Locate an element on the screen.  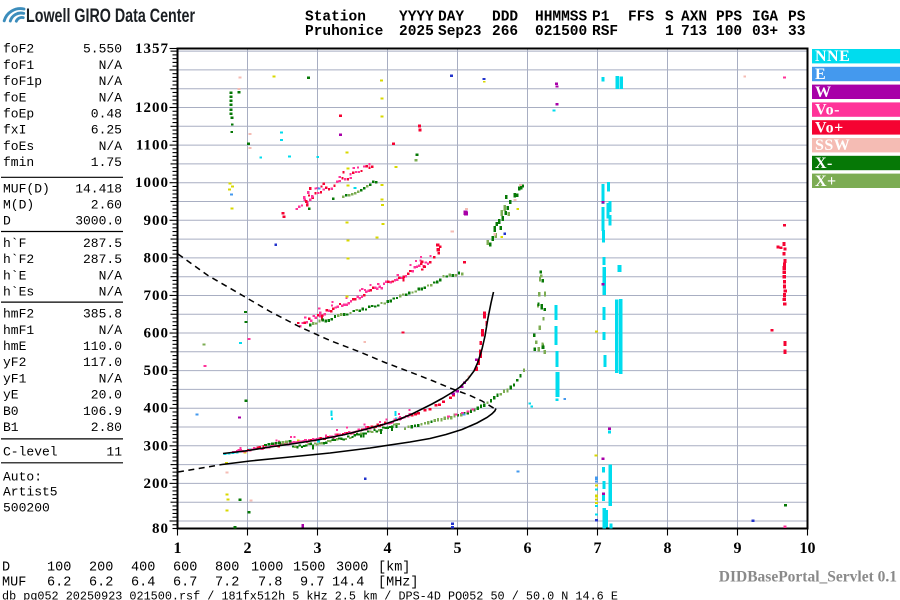
svg-text: [MHz] is located at coordinates (398, 583).